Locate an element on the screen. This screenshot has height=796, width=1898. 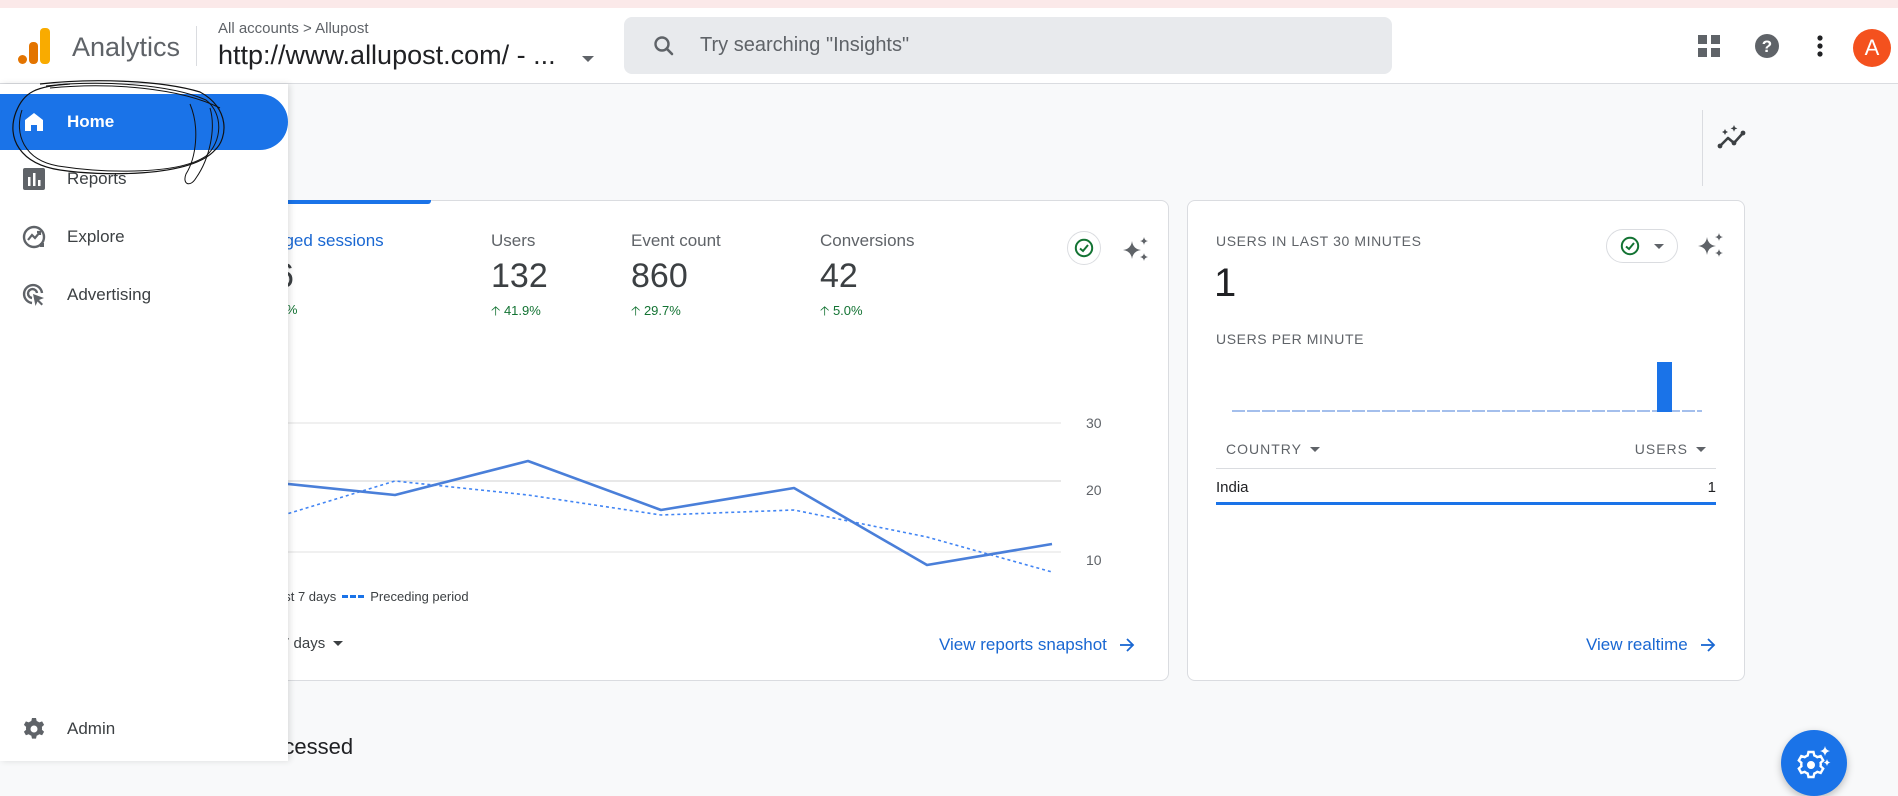
realtime-filter-button is located at coordinates (1642, 246).